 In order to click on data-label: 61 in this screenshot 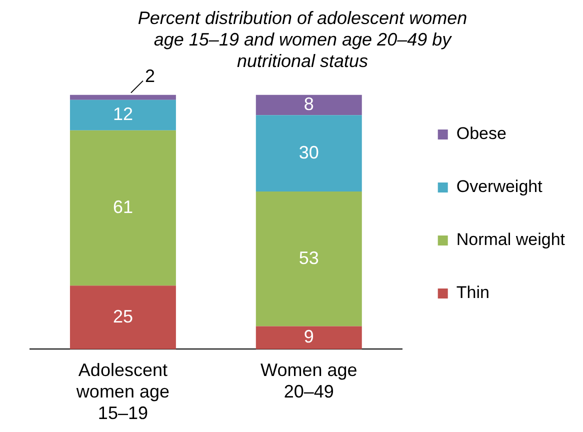, I will do `click(122, 206)`.